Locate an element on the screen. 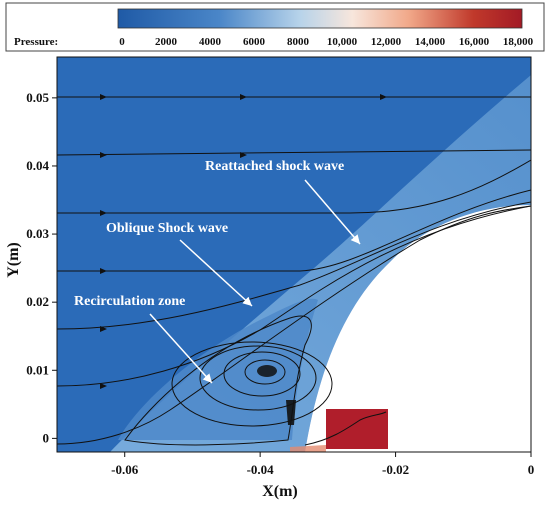 The image size is (550, 507). colorbar-tick-label: 0 is located at coordinates (122, 42).